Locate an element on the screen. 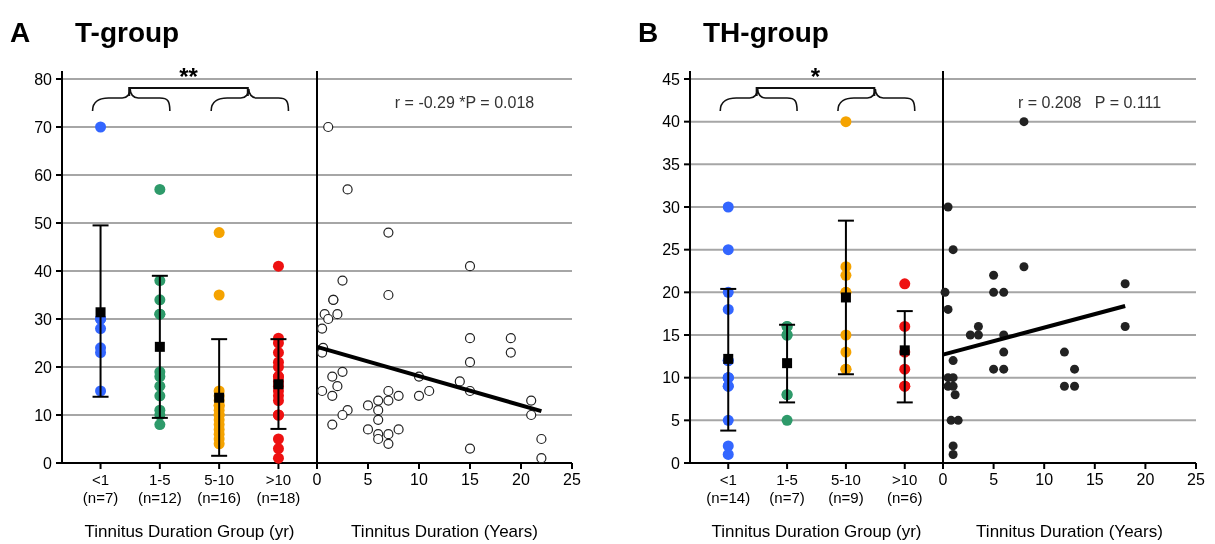 Image resolution: width=1215 pixels, height=544 pixels. y-tick-label: 15 is located at coordinates (671, 335).